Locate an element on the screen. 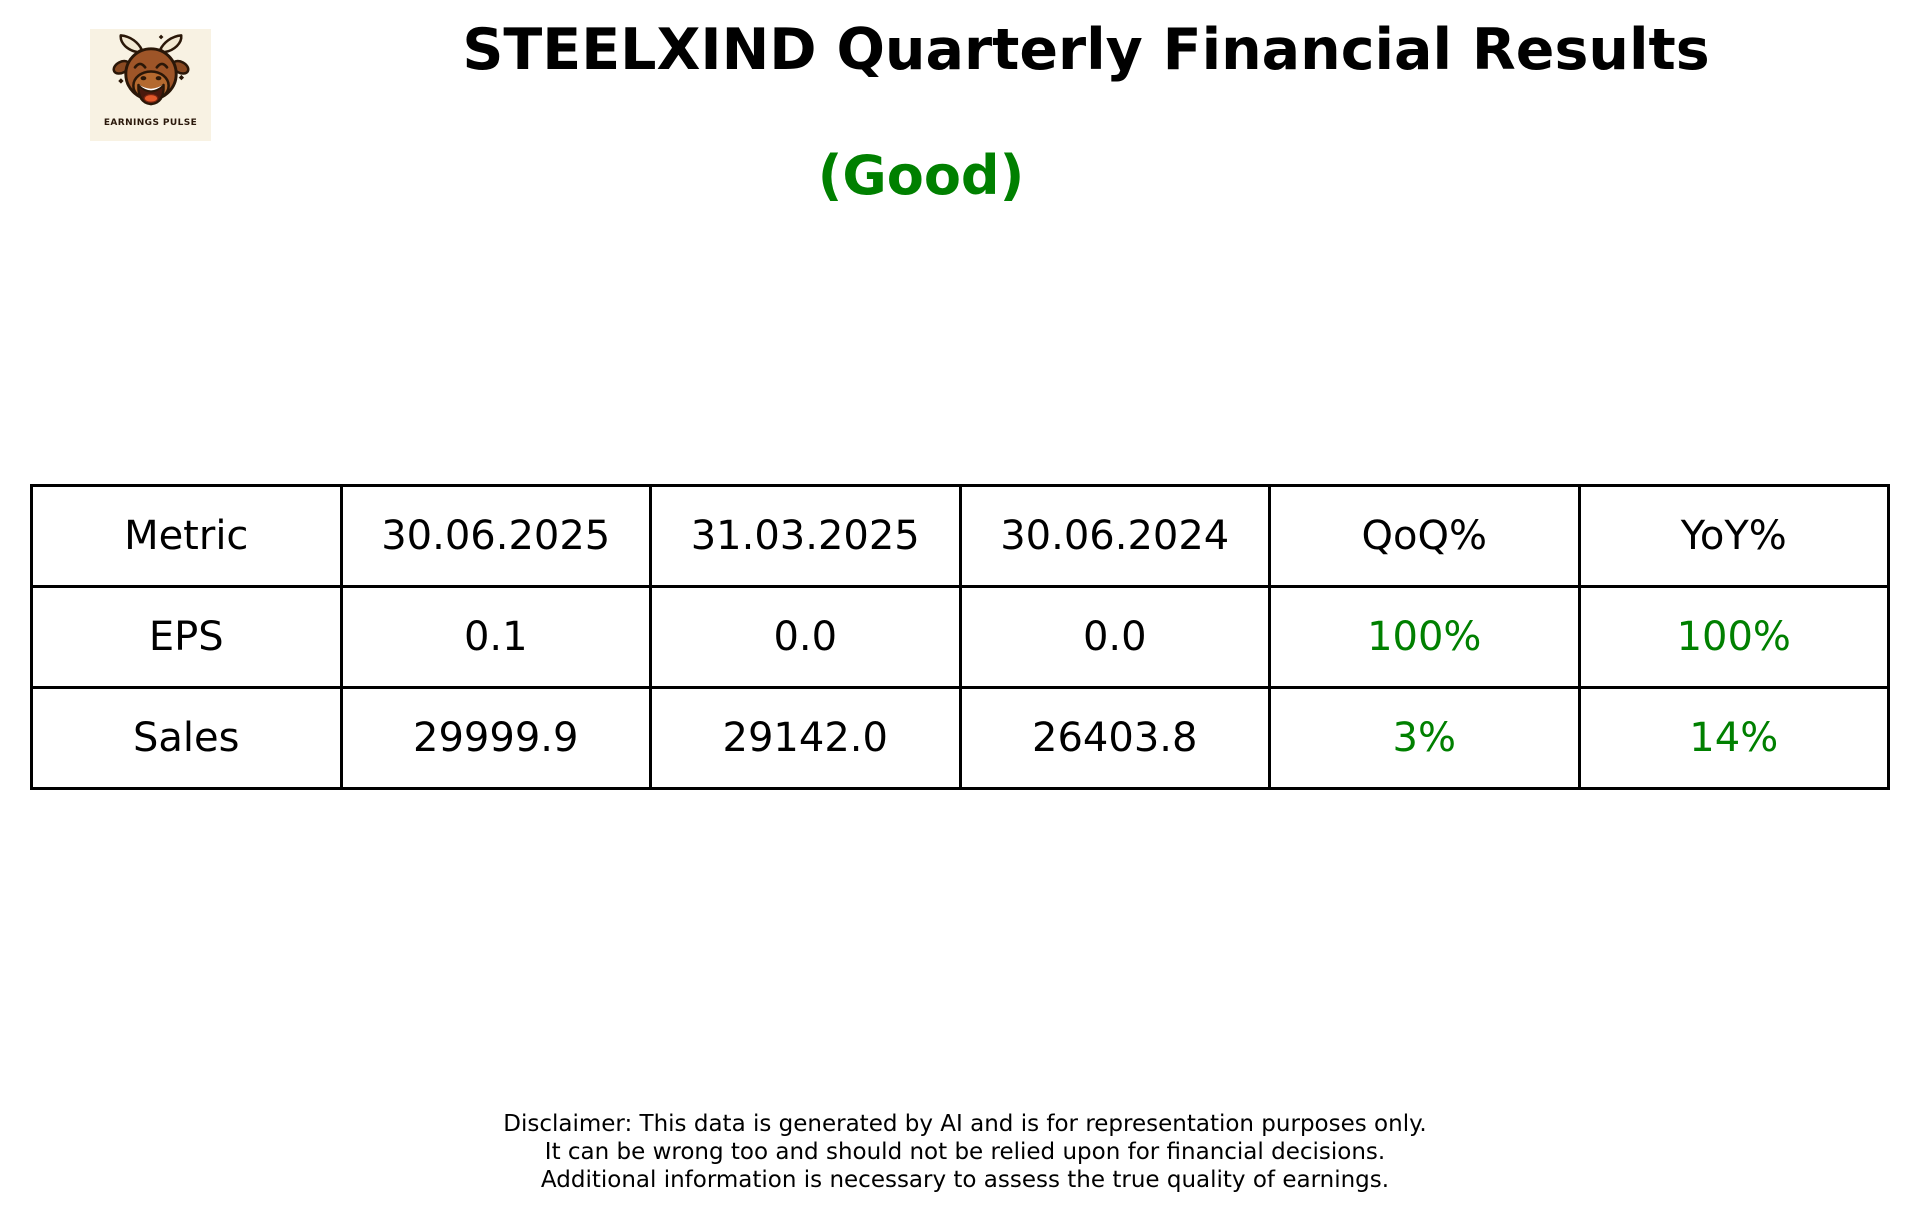 The width and height of the screenshot is (1919, 1220). table-row-sales: Sales 29999.9 29142.0 26403.8 3% 14% is located at coordinates (960, 738).